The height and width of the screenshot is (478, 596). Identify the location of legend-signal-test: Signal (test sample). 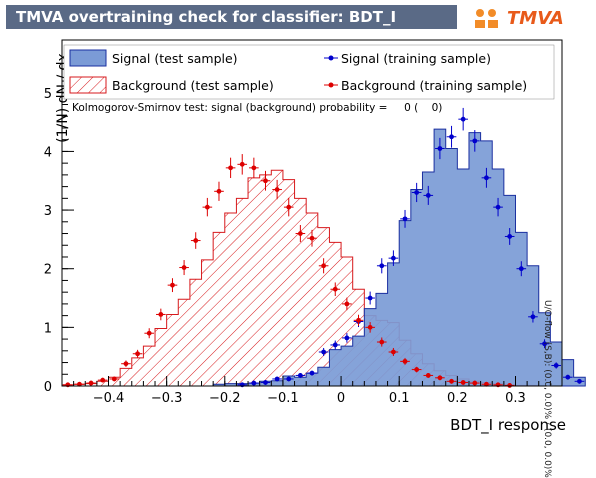
(175, 58).